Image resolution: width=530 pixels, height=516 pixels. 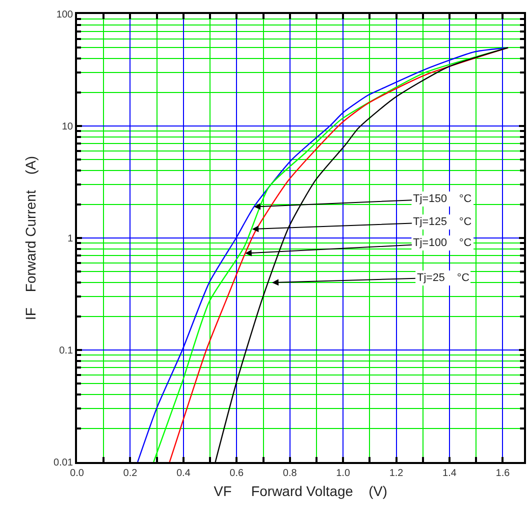 What do you see at coordinates (77, 473) in the screenshot?
I see `text: 0.0` at bounding box center [77, 473].